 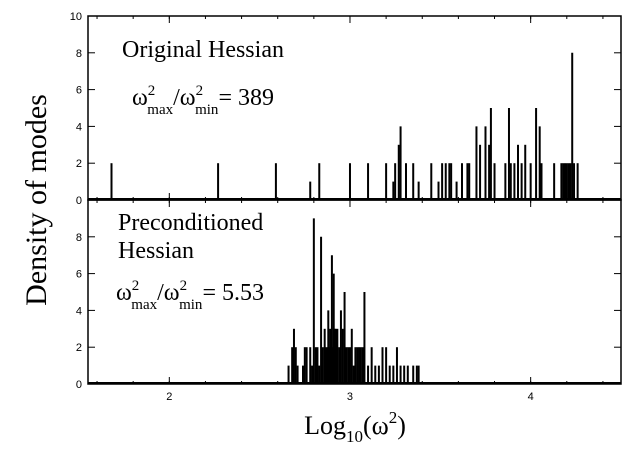 I want to click on bottom-annotation-title-line1: Preconditioned, so click(x=190, y=223).